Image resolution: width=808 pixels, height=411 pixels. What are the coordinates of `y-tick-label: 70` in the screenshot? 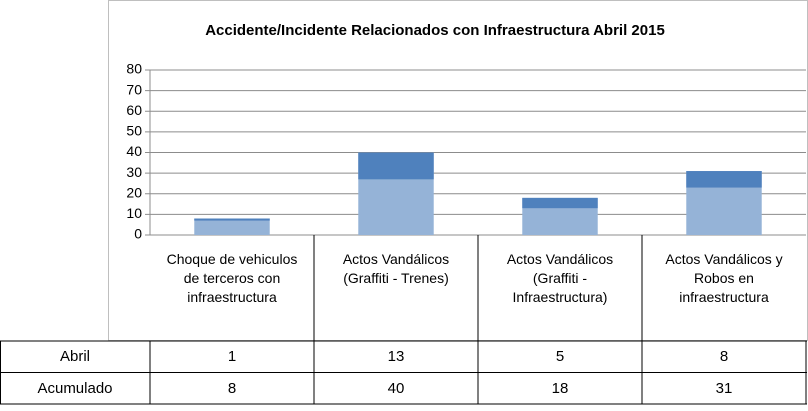 It's located at (134, 89).